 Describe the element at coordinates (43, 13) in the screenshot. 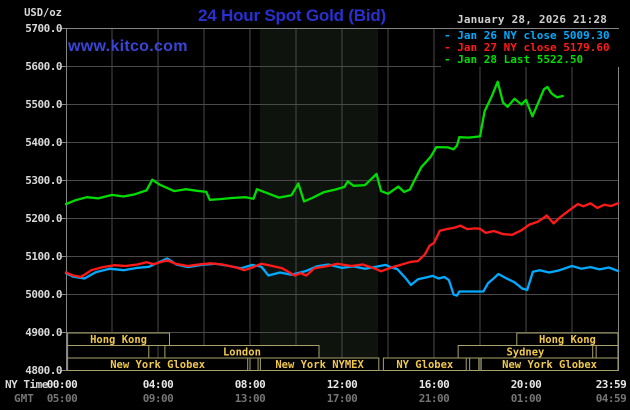

I see `unit-label: USD/oz` at that location.